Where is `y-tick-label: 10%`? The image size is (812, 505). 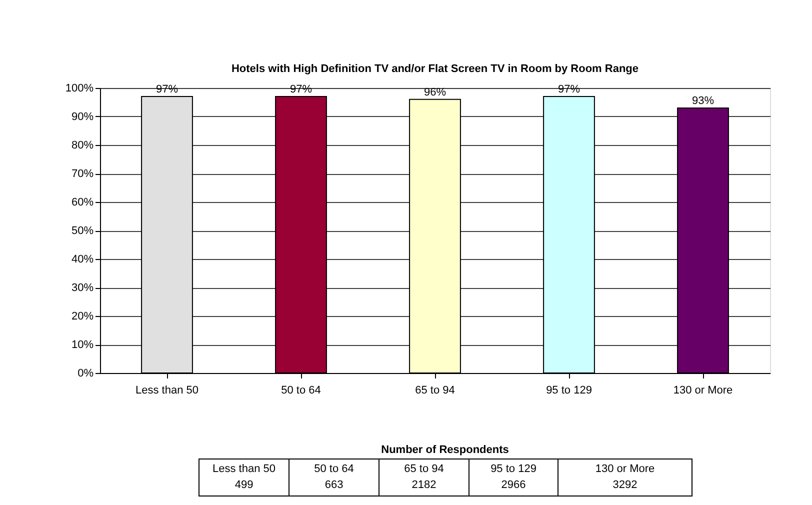 y-tick-label: 10% is located at coordinates (82, 345).